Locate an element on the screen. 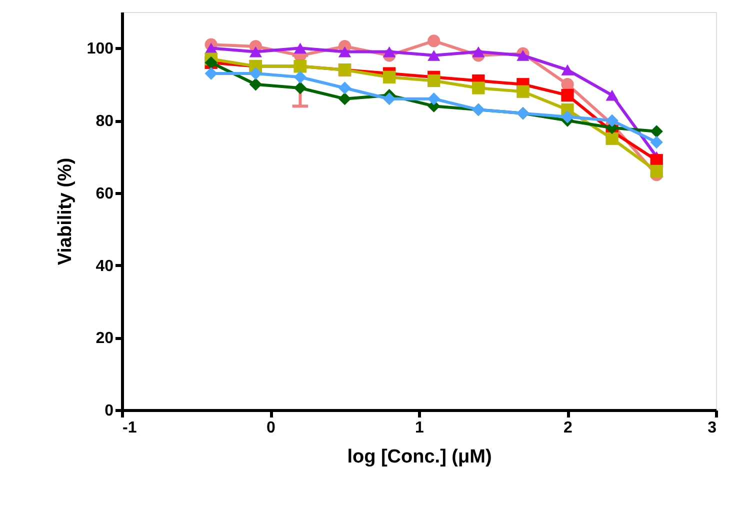  y-tick-label: 20 is located at coordinates (105, 339).